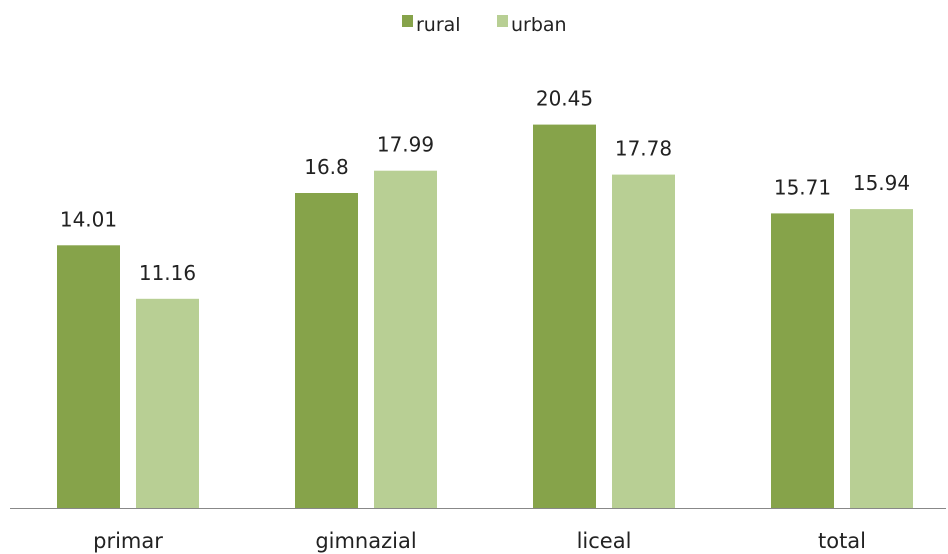 This screenshot has width=948, height=554. Describe the element at coordinates (88, 377) in the screenshot. I see `bar-rural-primar` at that location.